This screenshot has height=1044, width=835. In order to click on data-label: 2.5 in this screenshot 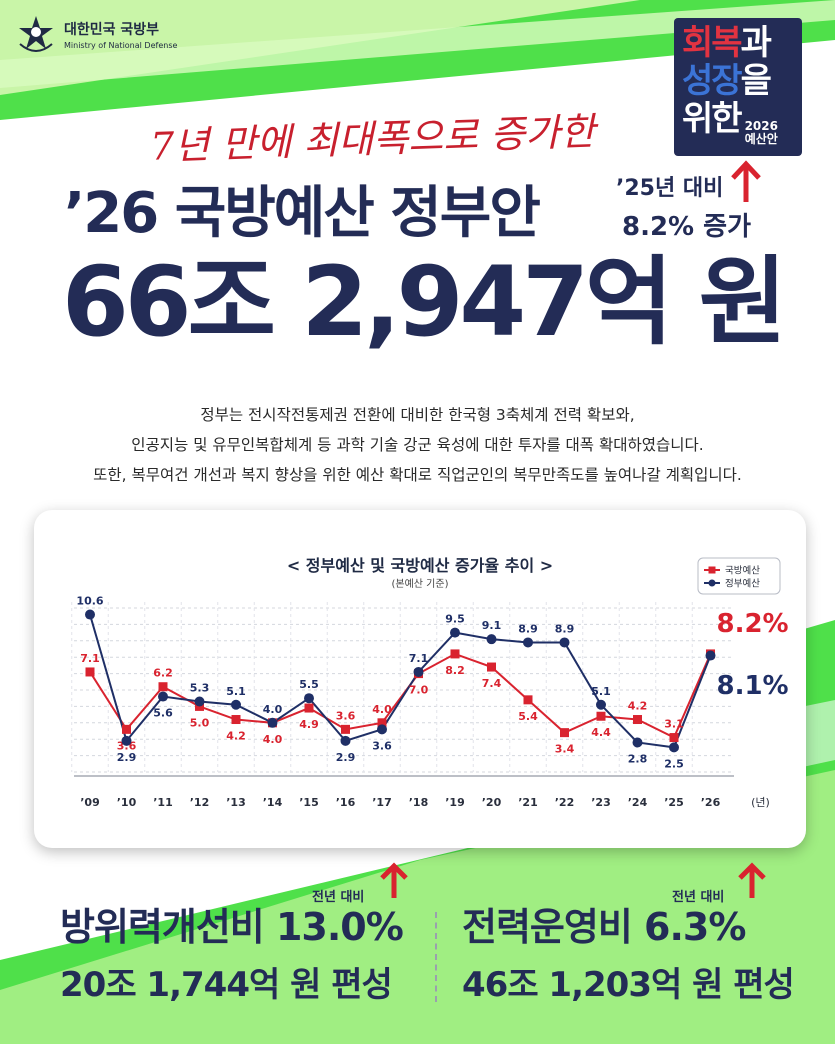, I will do `click(674, 763)`.